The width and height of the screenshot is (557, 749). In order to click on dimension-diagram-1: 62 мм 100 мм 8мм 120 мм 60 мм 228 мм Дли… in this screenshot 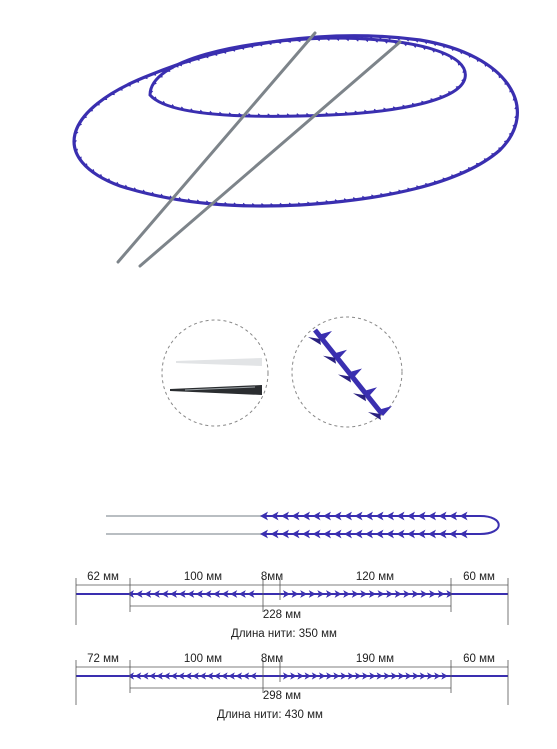, I will do `click(292, 605)`.